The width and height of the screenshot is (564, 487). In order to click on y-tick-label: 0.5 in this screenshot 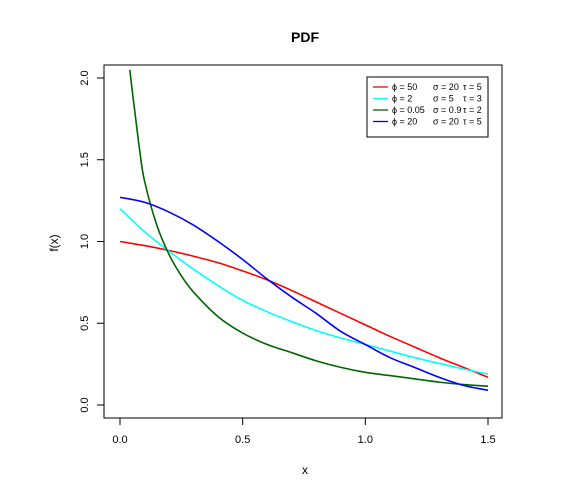, I will do `click(85, 323)`.